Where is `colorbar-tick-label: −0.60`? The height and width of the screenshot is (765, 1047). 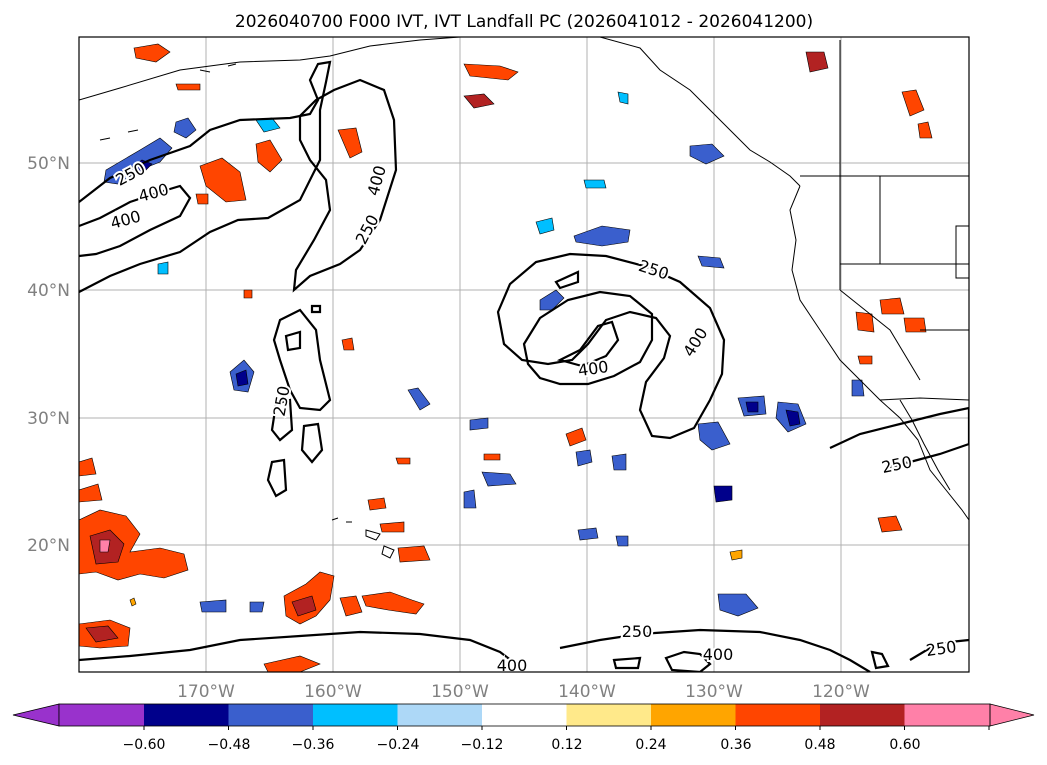 colorbar-tick-label: −0.60 is located at coordinates (144, 745).